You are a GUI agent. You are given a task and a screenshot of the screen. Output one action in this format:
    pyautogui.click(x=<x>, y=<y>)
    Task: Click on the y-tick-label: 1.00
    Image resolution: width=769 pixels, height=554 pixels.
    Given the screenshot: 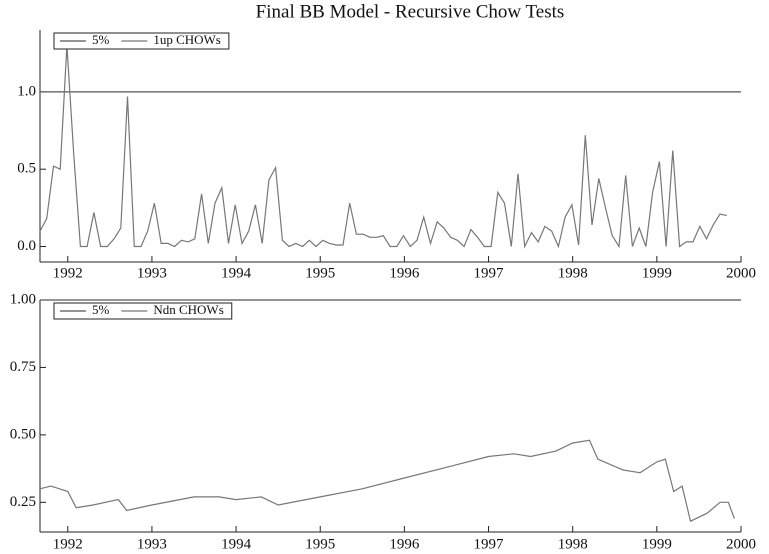 What is the action you would take?
    pyautogui.click(x=23, y=299)
    